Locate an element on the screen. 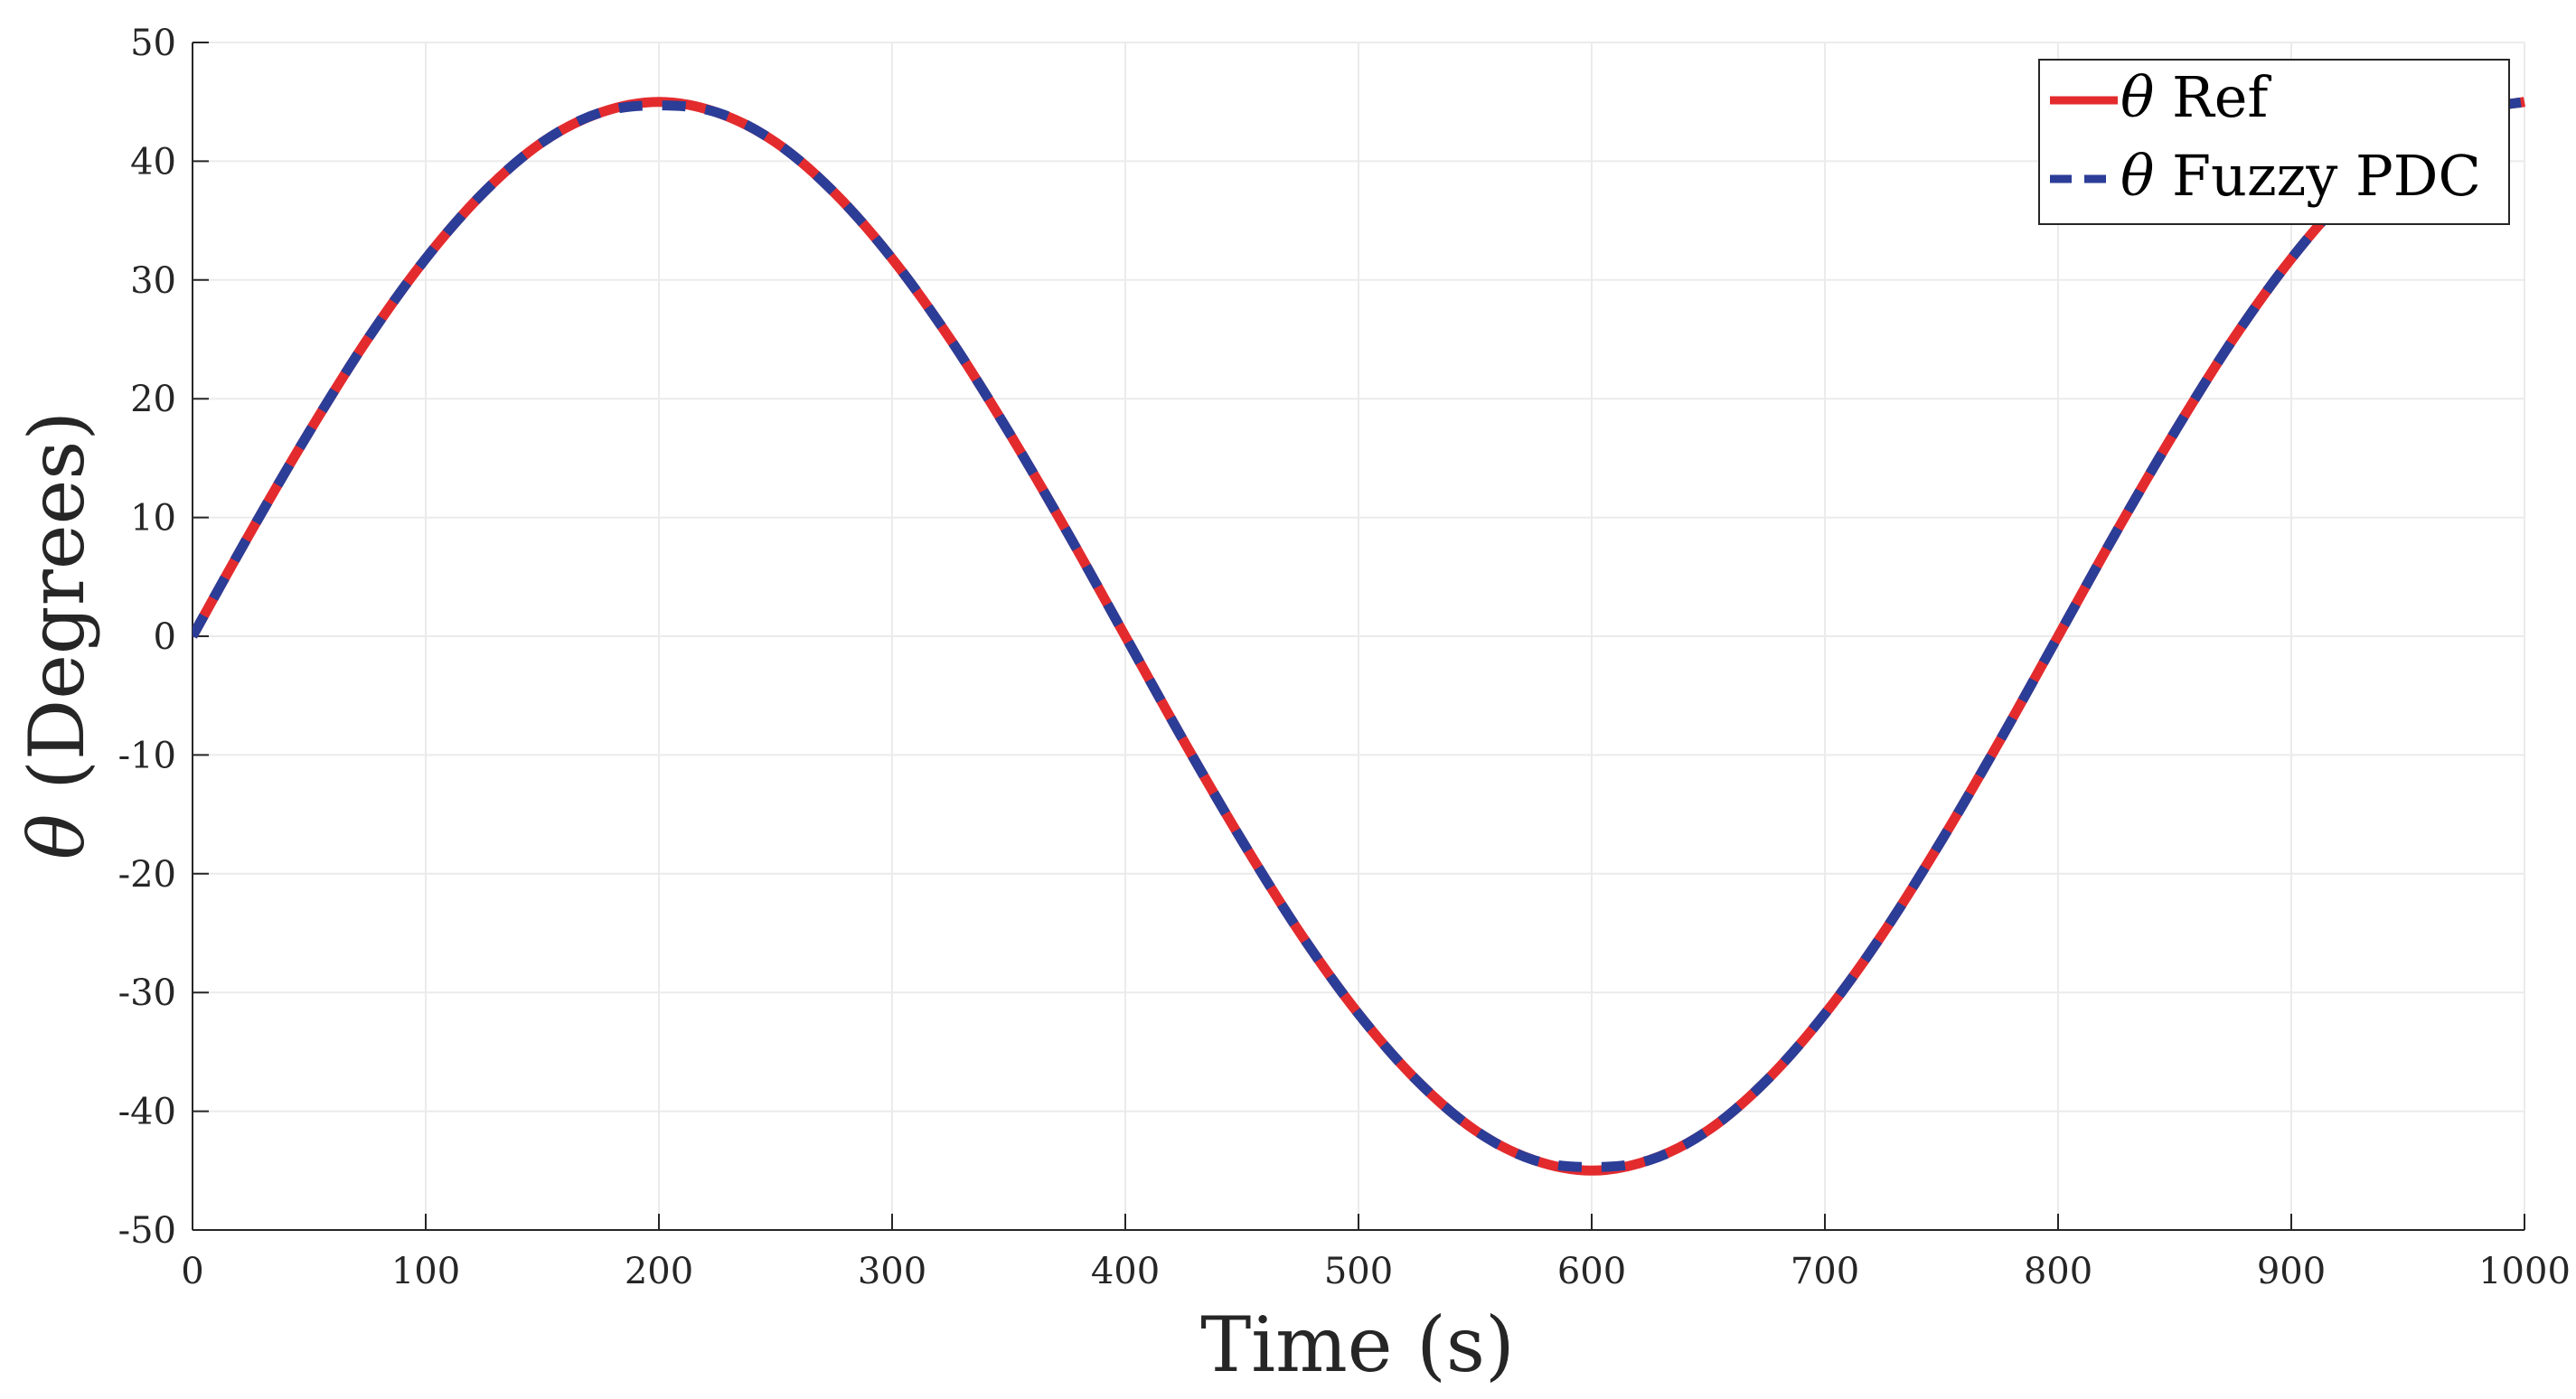 The height and width of the screenshot is (1399, 2576). y-axis-title: θ (Degrees) is located at coordinates (57, 635).